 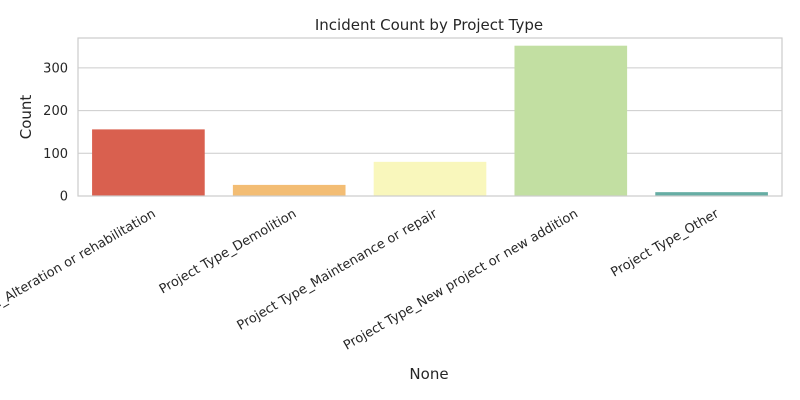 What do you see at coordinates (429, 25) in the screenshot?
I see `chart-title: Incident Count by Project Type` at bounding box center [429, 25].